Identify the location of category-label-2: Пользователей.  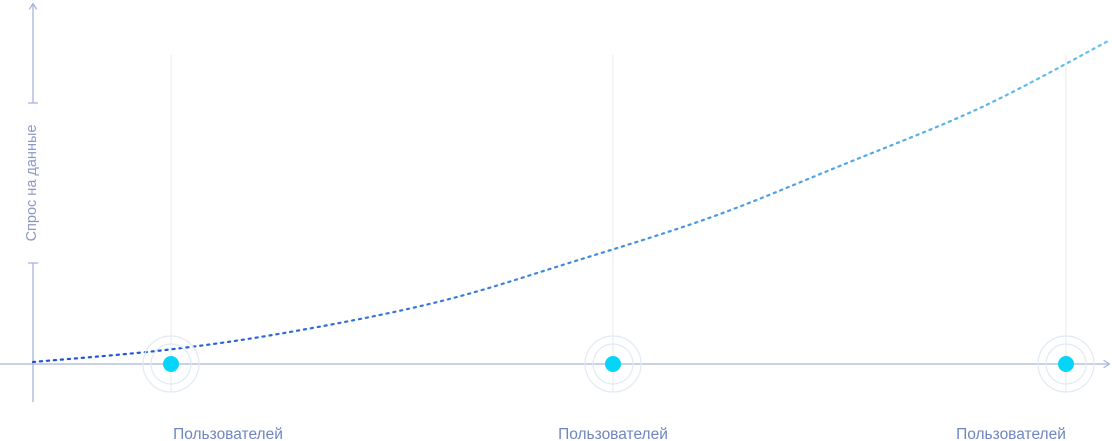
(613, 433).